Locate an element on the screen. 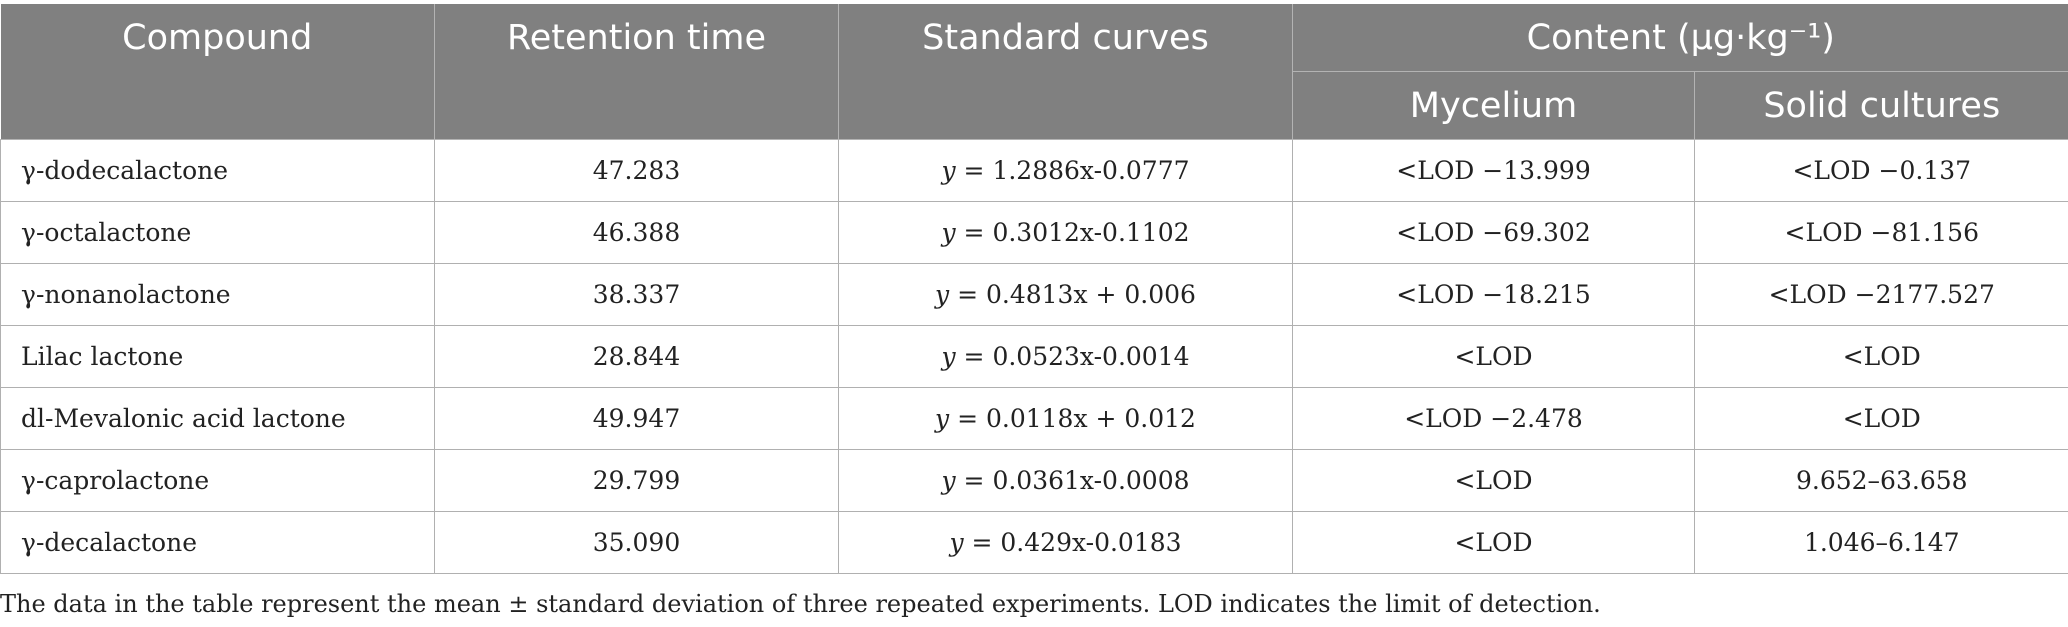  header-retention-time: Retention time is located at coordinates (636, 72).